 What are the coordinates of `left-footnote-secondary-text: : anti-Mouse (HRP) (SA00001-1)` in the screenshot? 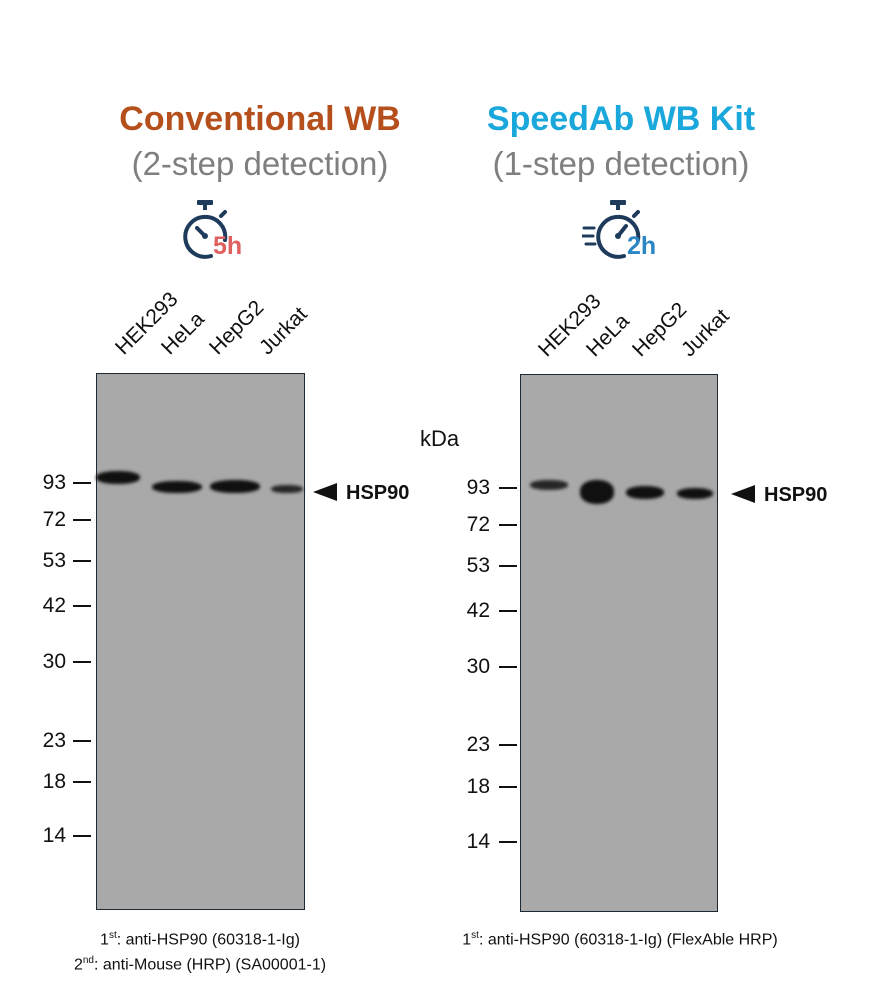 It's located at (210, 965).